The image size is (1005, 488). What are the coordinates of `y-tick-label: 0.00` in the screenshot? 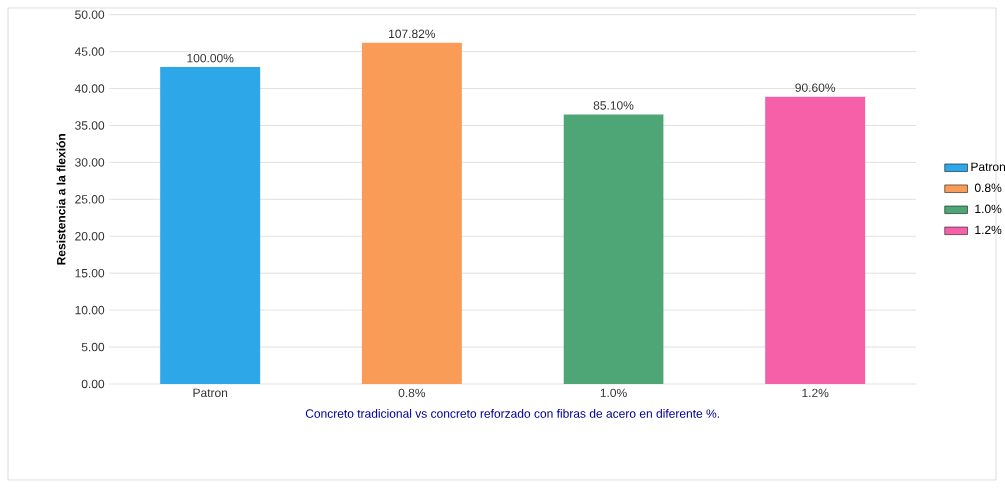 It's located at (93, 384).